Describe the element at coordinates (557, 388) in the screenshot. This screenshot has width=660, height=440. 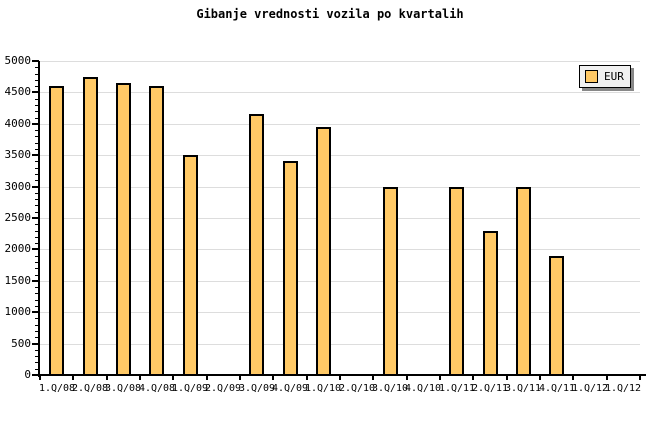
I see `x-axis-tick-label: 4.Q/11` at that location.